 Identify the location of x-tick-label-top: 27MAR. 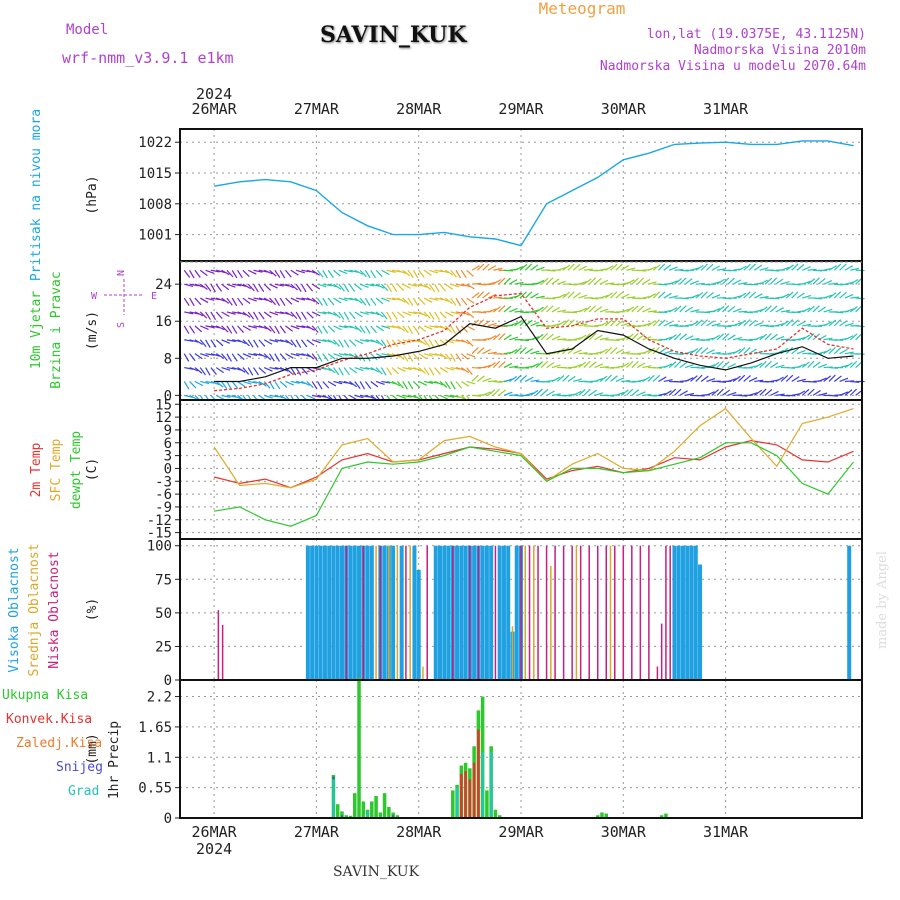
(317, 109).